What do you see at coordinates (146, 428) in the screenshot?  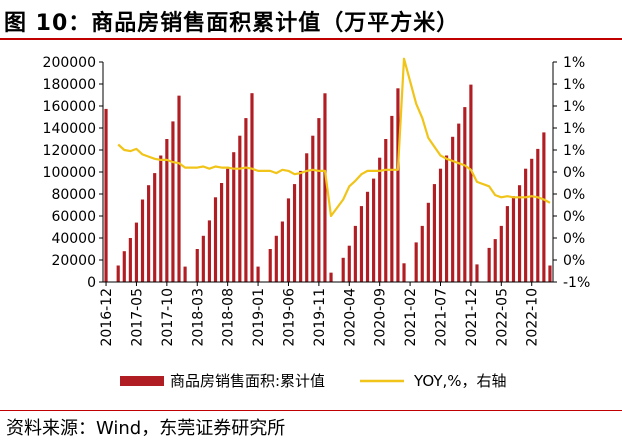 I see `source-note: 资料来源：Wind，东莞证券研究所` at bounding box center [146, 428].